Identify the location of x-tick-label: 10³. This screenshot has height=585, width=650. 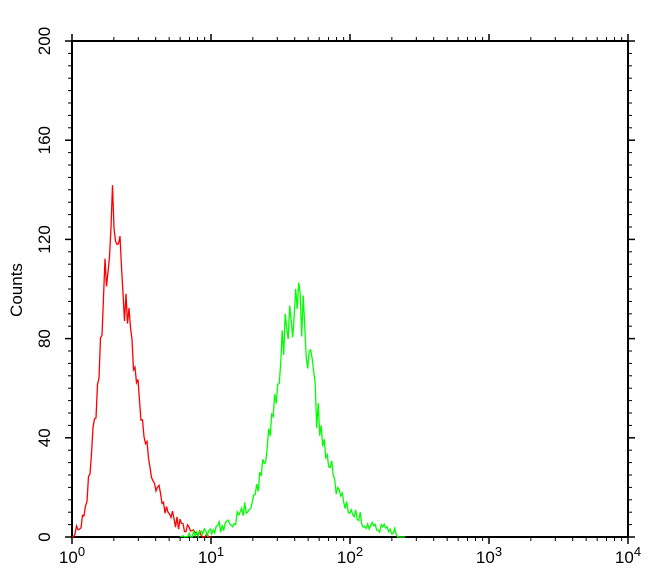
(489, 555).